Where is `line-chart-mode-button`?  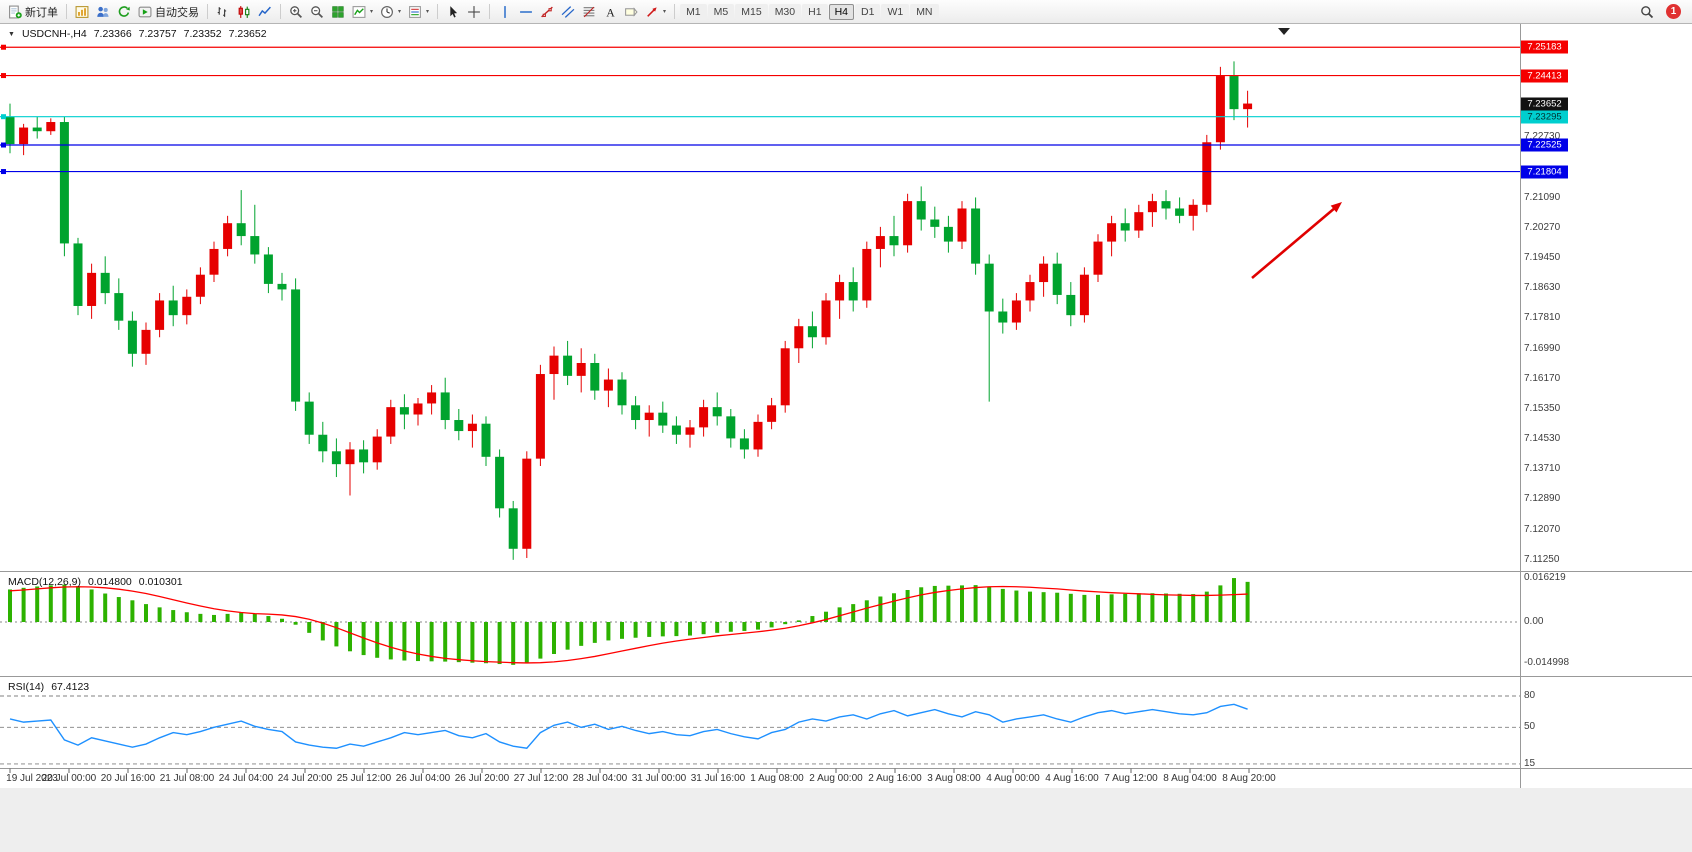
line-chart-mode-button is located at coordinates (265, 12).